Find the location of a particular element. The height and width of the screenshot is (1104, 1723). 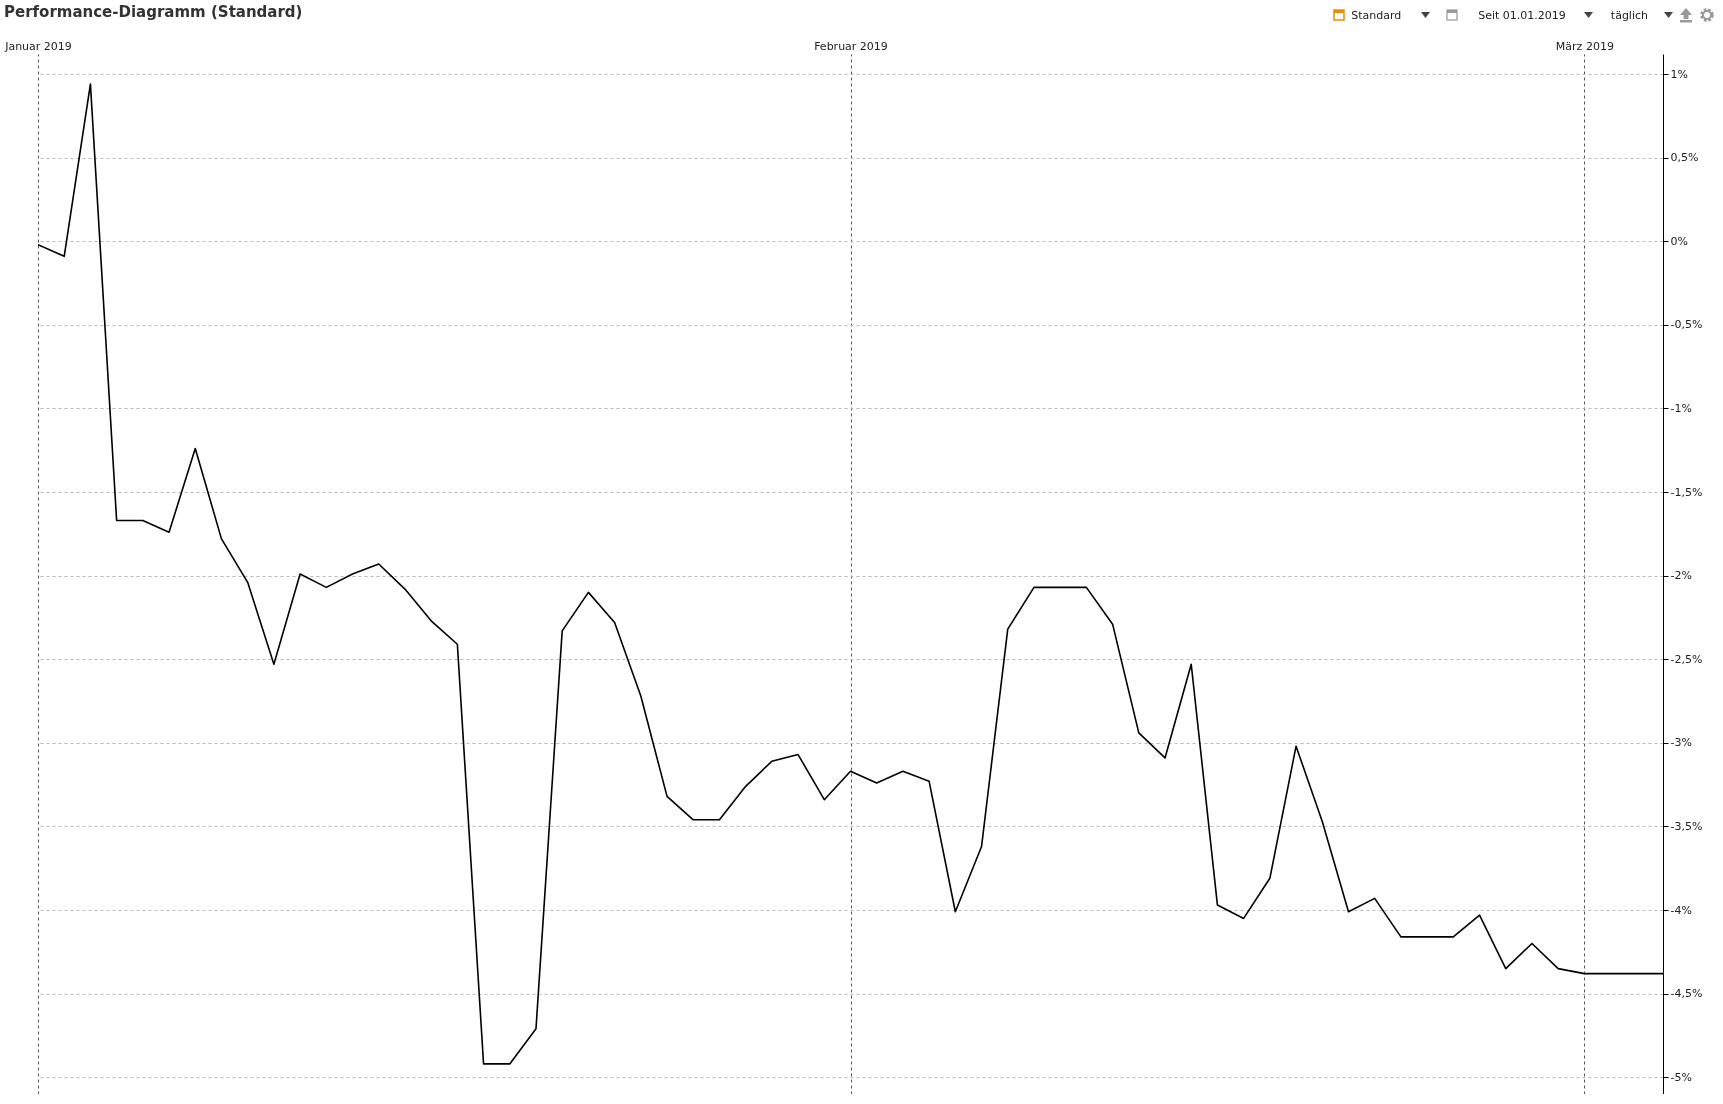

x-tick-label: März 2019 is located at coordinates (1584, 46).